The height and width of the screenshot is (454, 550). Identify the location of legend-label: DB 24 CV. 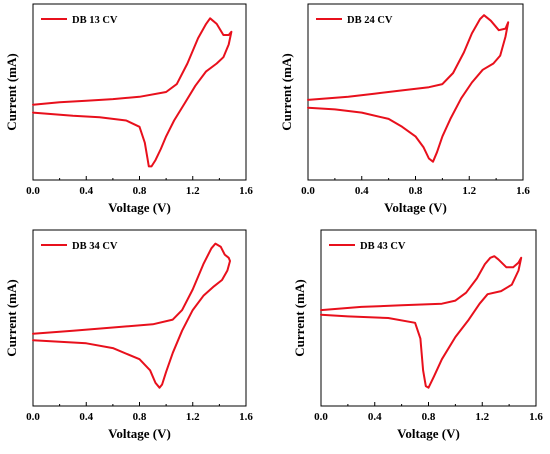
(370, 20).